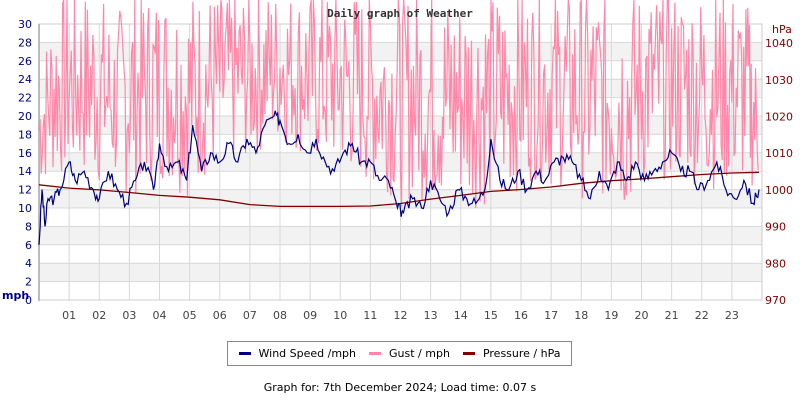 The width and height of the screenshot is (800, 400). I want to click on svg-text: 8, so click(28, 226).